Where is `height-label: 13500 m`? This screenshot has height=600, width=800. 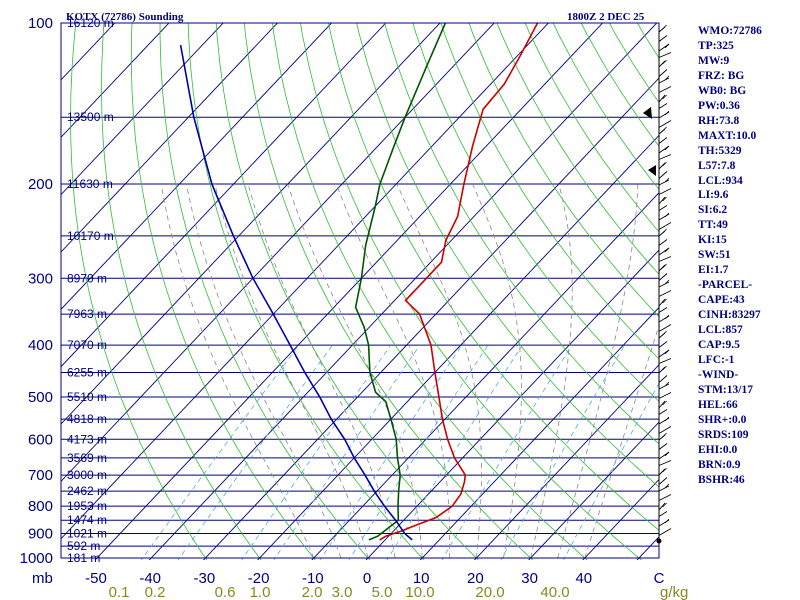 height-label: 13500 m is located at coordinates (90, 117).